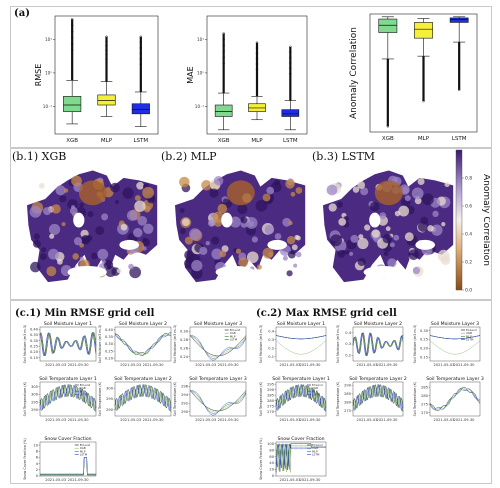 Image resolution: width=500 pixels, height=488 pixels. I want to click on y-tick-label: 0.26, so click(184, 348).